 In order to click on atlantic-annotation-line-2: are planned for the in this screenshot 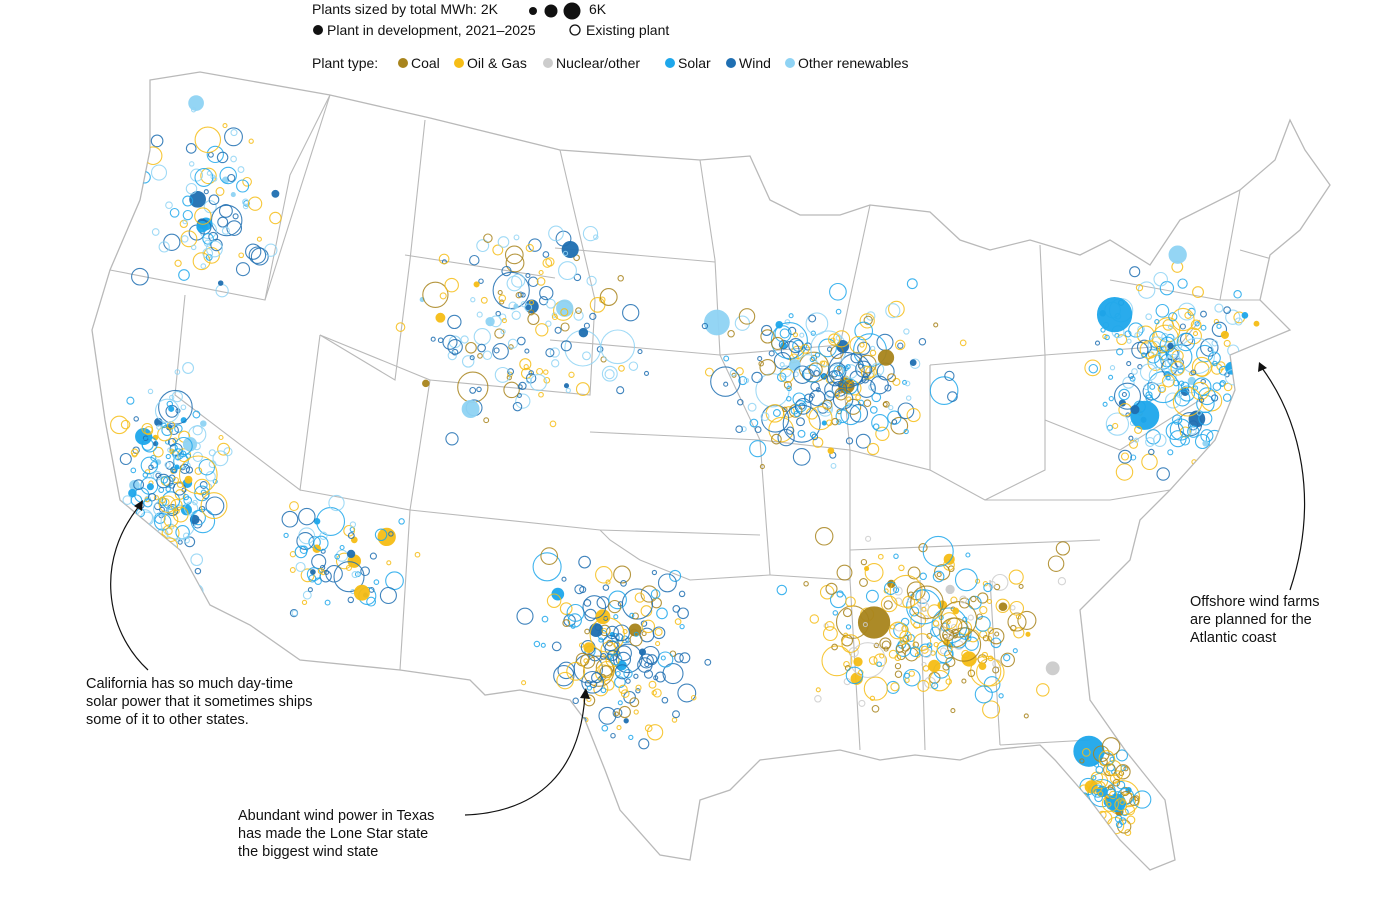, I will do `click(1251, 620)`.